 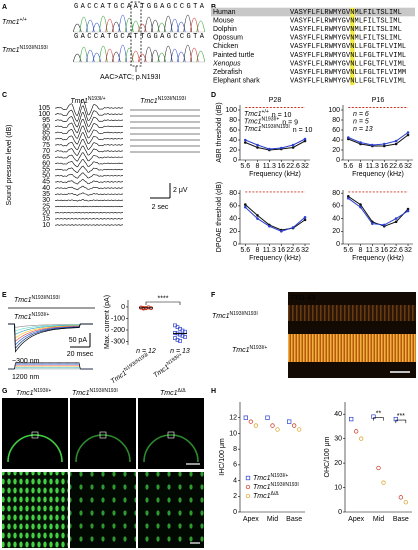 I want to click on level-label: 30, so click(x=46, y=200).